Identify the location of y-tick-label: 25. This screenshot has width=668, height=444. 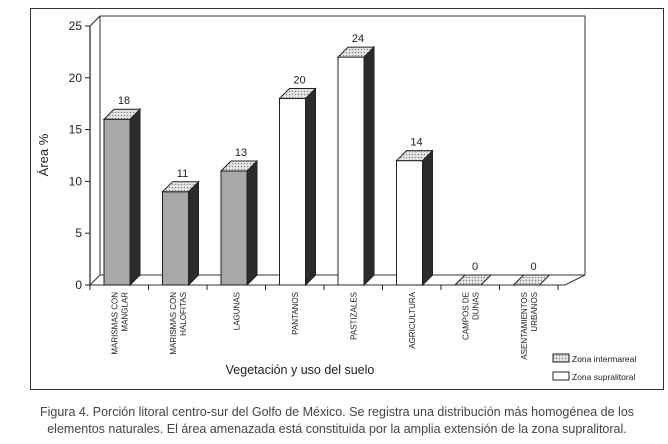
(76, 26).